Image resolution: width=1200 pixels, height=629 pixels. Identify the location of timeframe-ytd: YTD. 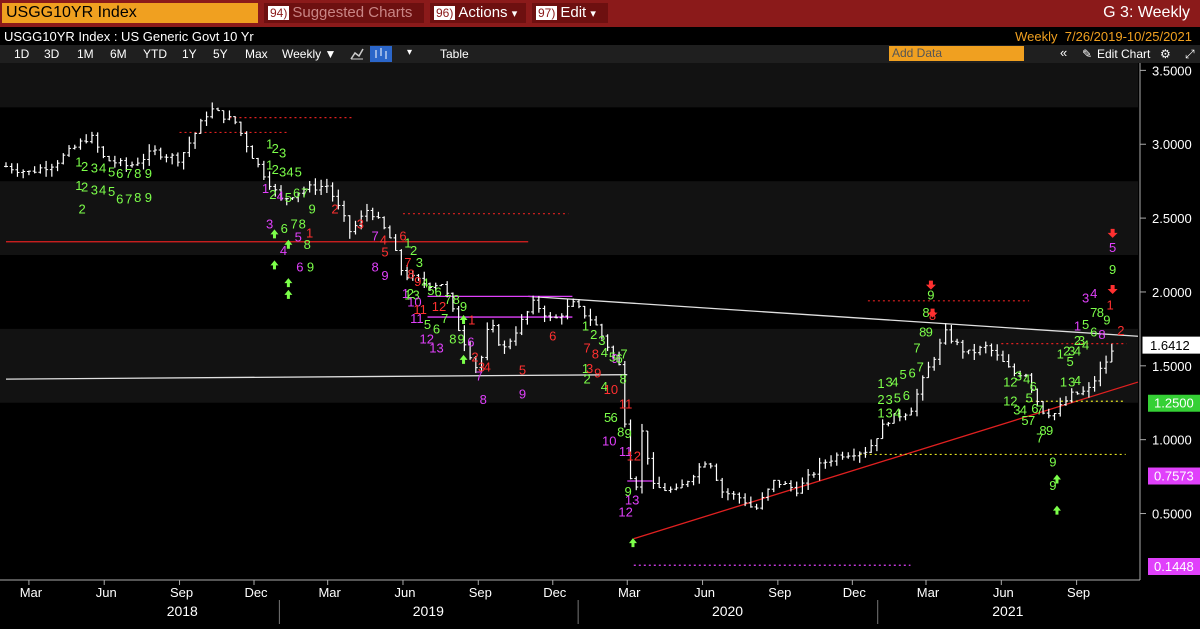
(155, 54).